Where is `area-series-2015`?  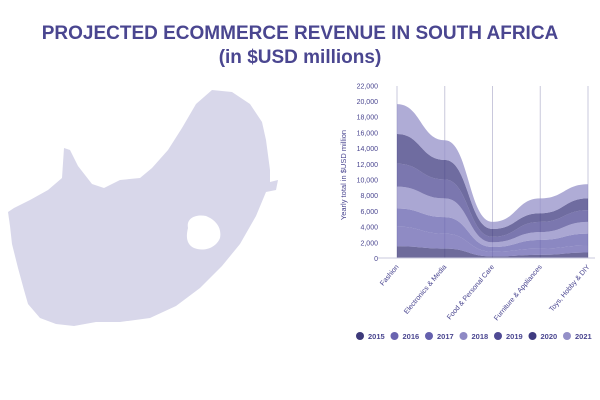
area-series-2015 is located at coordinates (492, 252).